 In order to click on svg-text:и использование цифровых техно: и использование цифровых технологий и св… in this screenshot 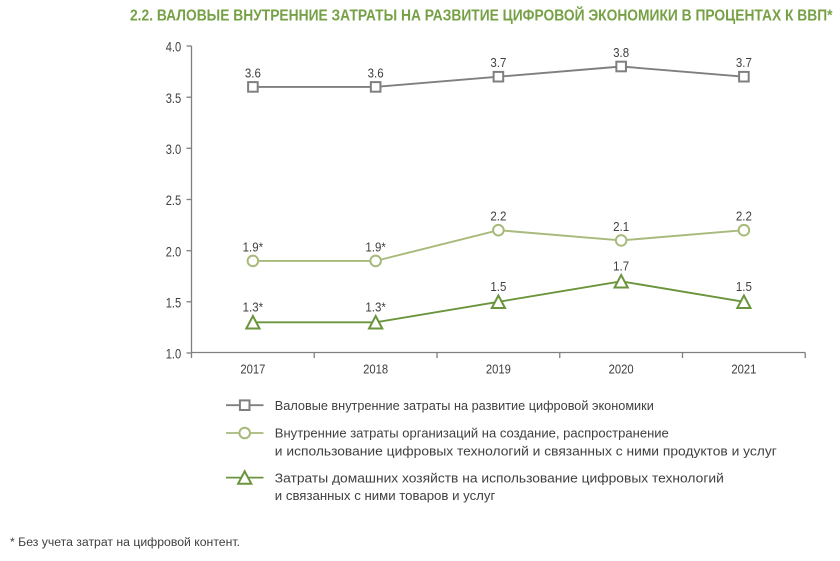, I will do `click(526, 450)`.